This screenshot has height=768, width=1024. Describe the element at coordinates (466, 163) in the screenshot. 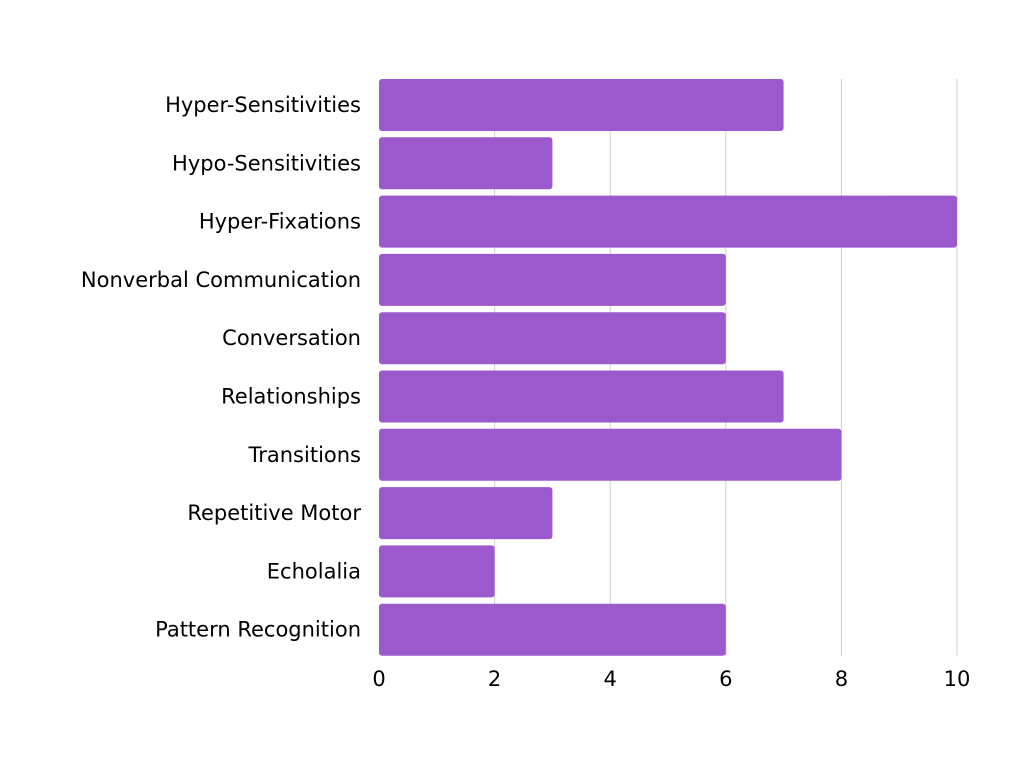

I see `bar-hypo-sensitivities` at that location.